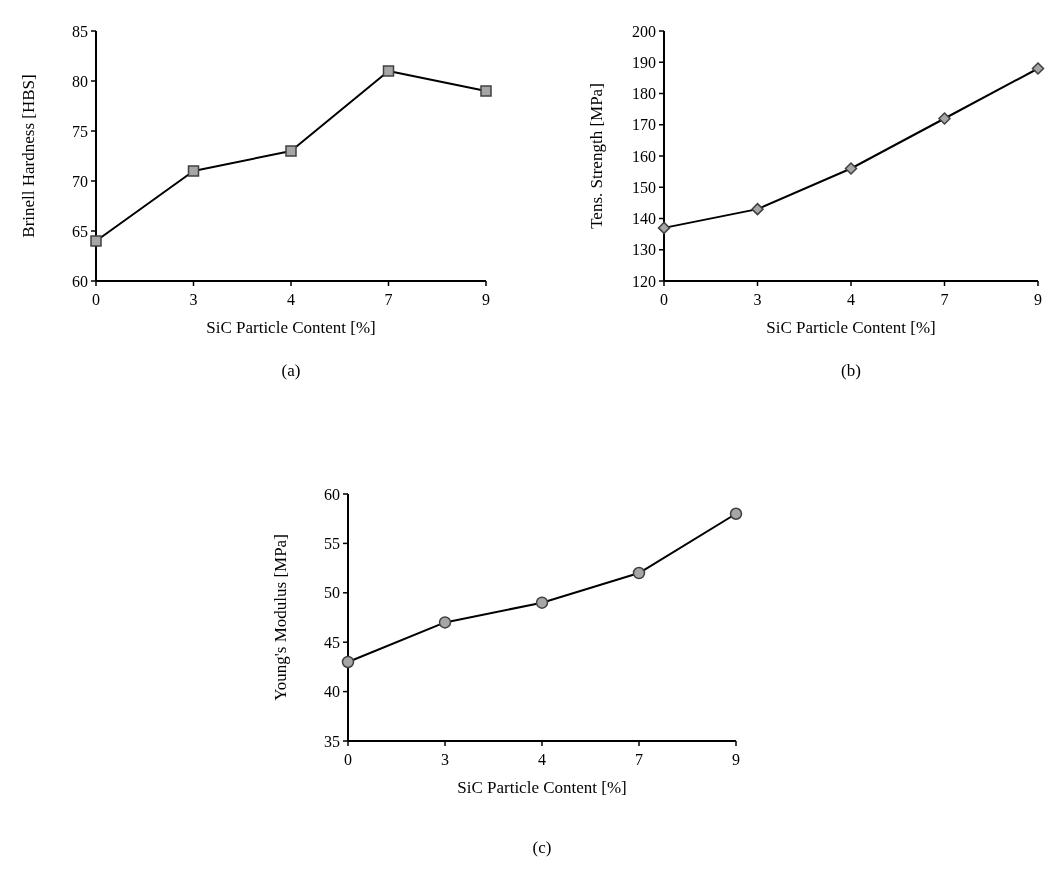 This screenshot has width=1057, height=873. Describe the element at coordinates (851, 370) in the screenshot. I see `text: (b)` at that location.